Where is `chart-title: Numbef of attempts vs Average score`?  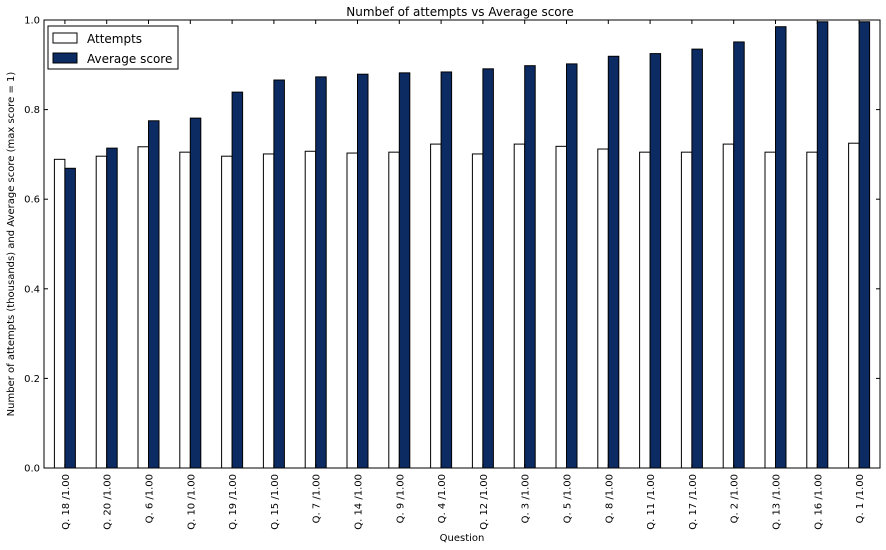 chart-title: Numbef of attempts vs Average score is located at coordinates (459, 12).